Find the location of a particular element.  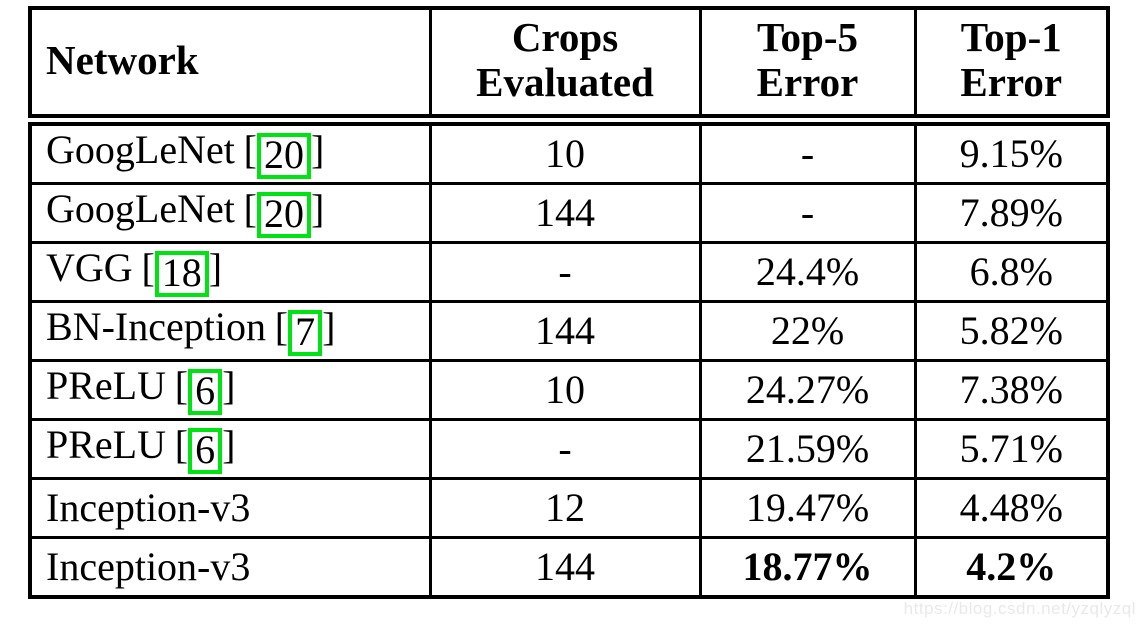

top1-cell: 4.48% is located at coordinates (1011, 508).